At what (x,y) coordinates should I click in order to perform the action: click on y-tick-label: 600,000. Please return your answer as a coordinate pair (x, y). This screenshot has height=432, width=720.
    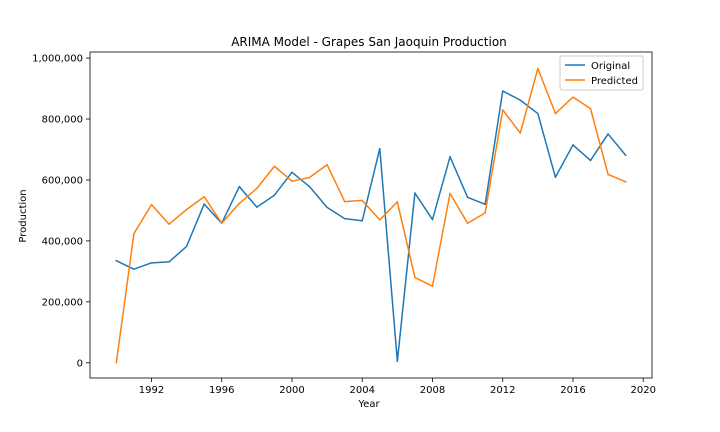
    Looking at the image, I should click on (62, 180).